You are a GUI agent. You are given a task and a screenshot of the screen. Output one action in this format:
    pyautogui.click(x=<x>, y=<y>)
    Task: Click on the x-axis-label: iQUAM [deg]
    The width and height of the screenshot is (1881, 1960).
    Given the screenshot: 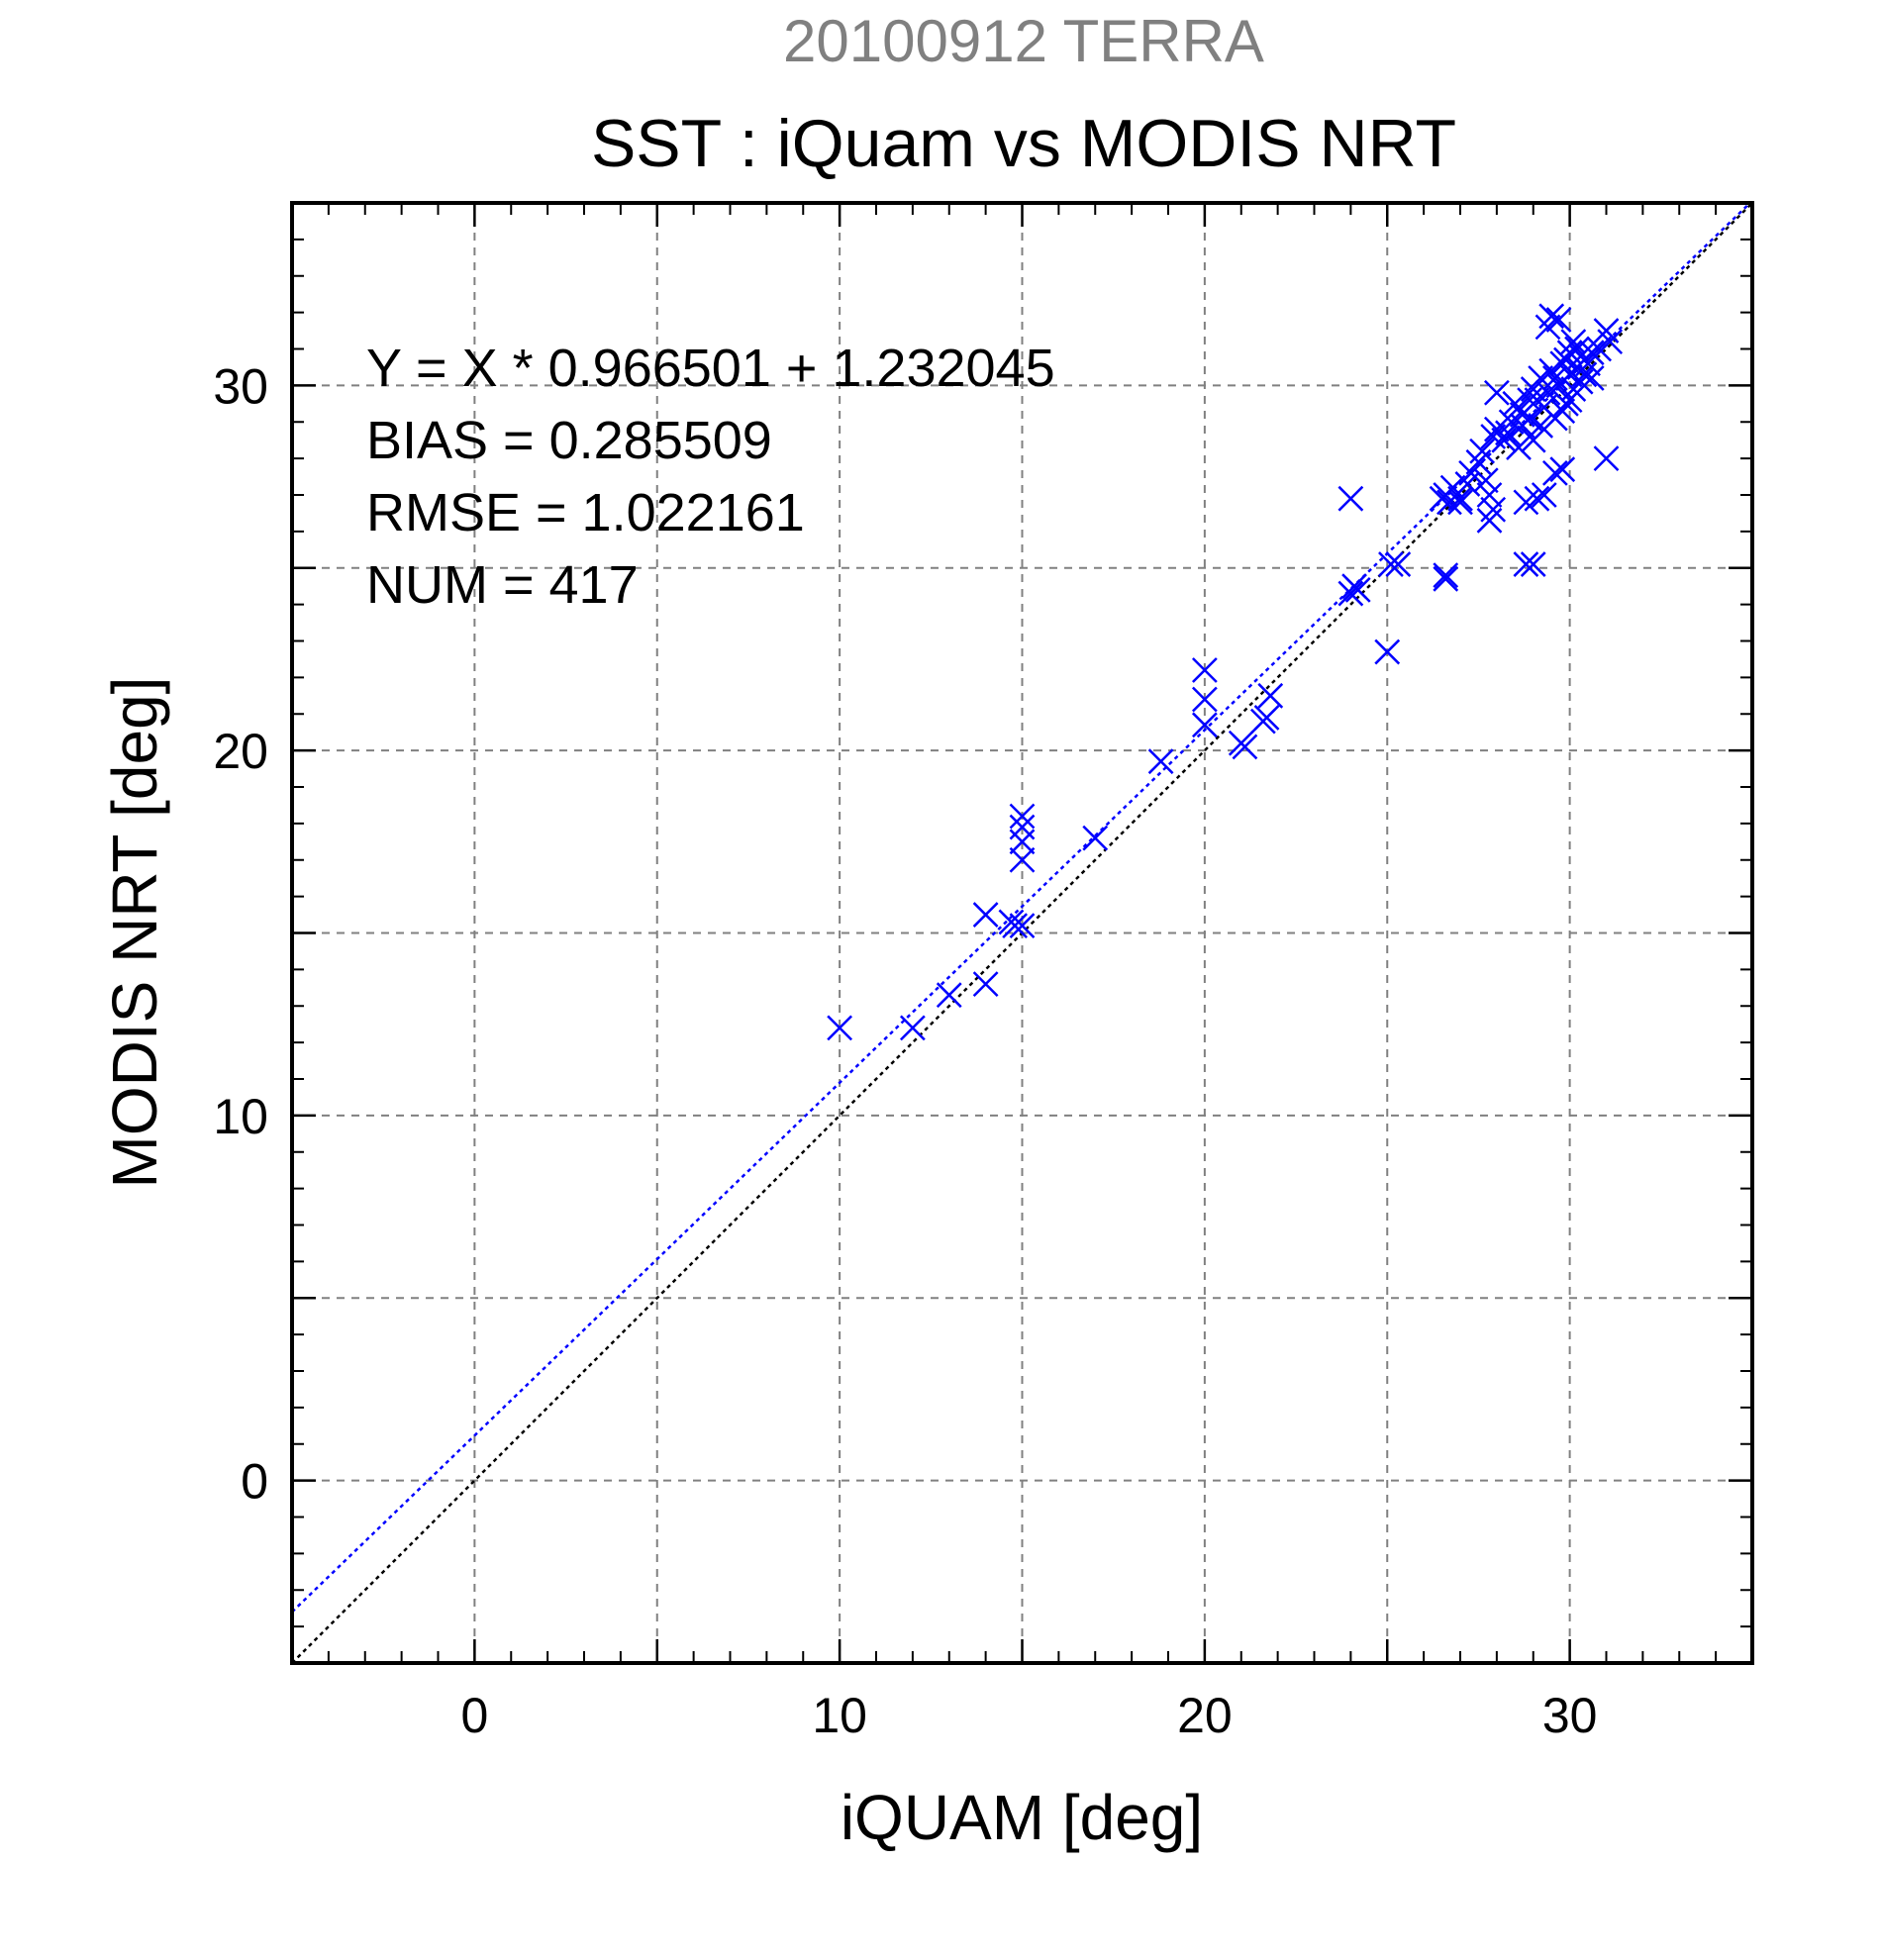 What is the action you would take?
    pyautogui.click(x=1022, y=1817)
    